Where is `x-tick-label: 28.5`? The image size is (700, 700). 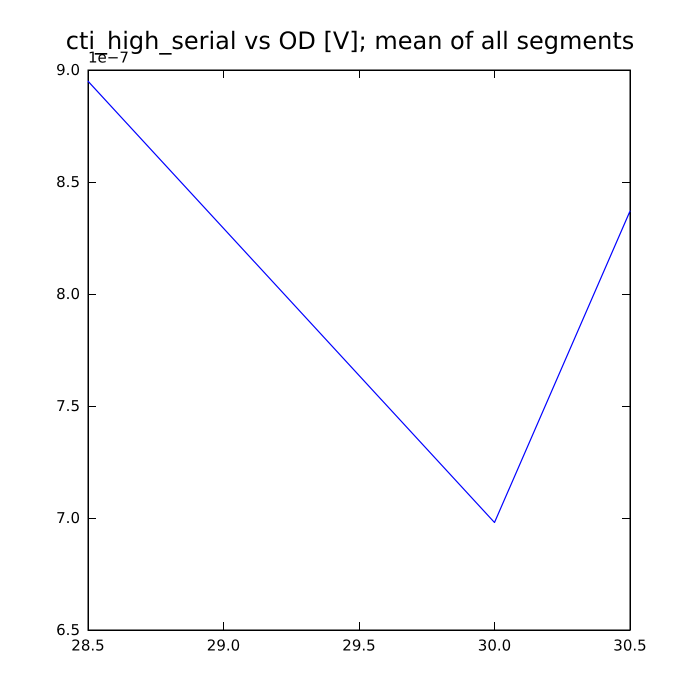
x-tick-label: 28.5 is located at coordinates (88, 645).